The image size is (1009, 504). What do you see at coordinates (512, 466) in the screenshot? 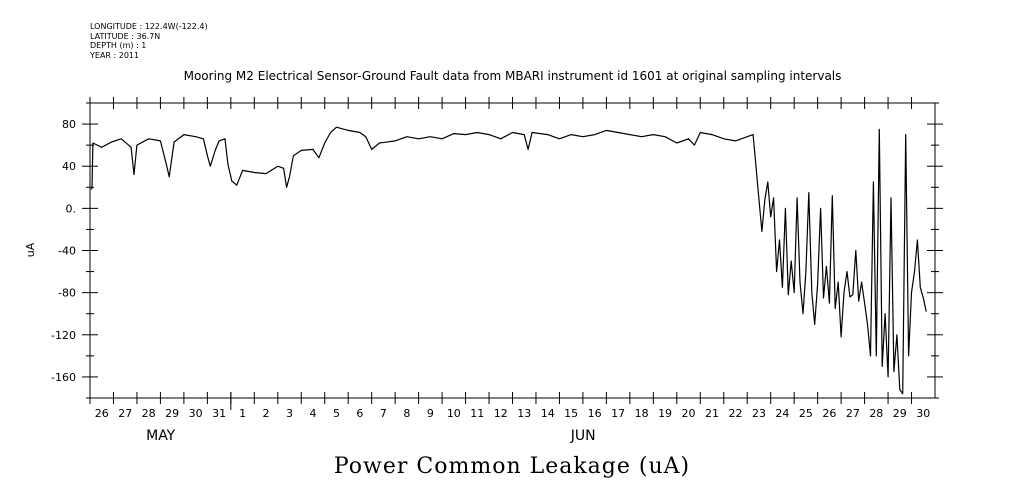
I see `x-axis-label: Power Common Leakage (uA)` at bounding box center [512, 466].